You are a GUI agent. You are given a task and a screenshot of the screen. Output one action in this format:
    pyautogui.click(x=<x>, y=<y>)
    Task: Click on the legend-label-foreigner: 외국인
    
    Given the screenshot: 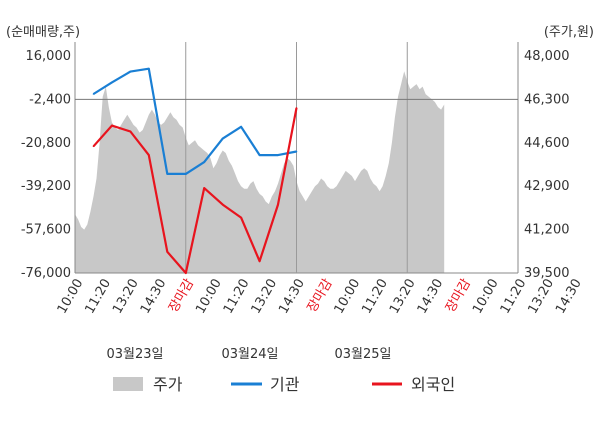 What is the action you would take?
    pyautogui.click(x=433, y=384)
    